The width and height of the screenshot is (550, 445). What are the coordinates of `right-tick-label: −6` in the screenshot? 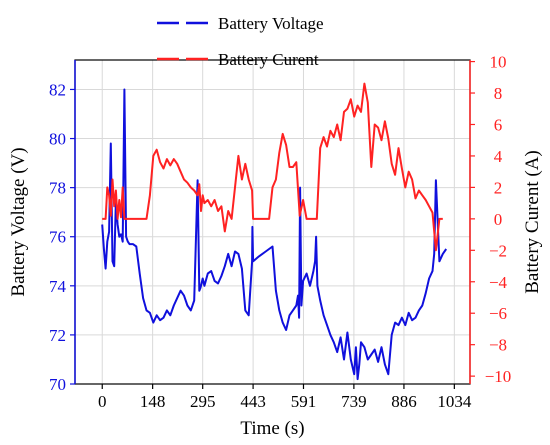 It's located at (498, 313).